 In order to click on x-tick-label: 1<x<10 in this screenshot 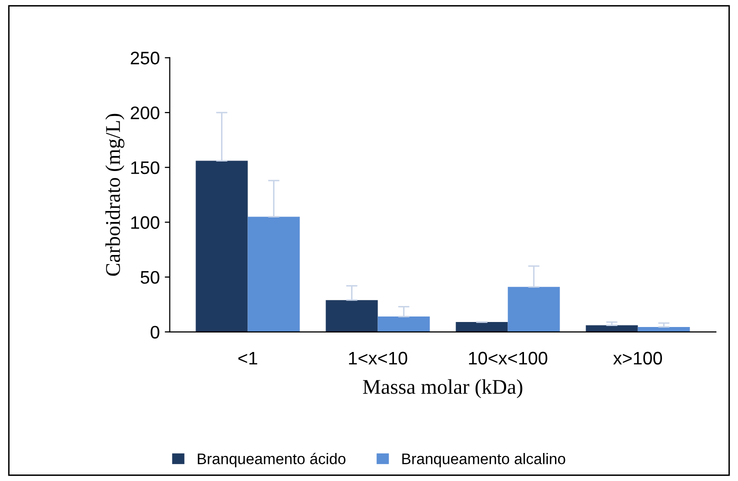, I will do `click(378, 358)`.